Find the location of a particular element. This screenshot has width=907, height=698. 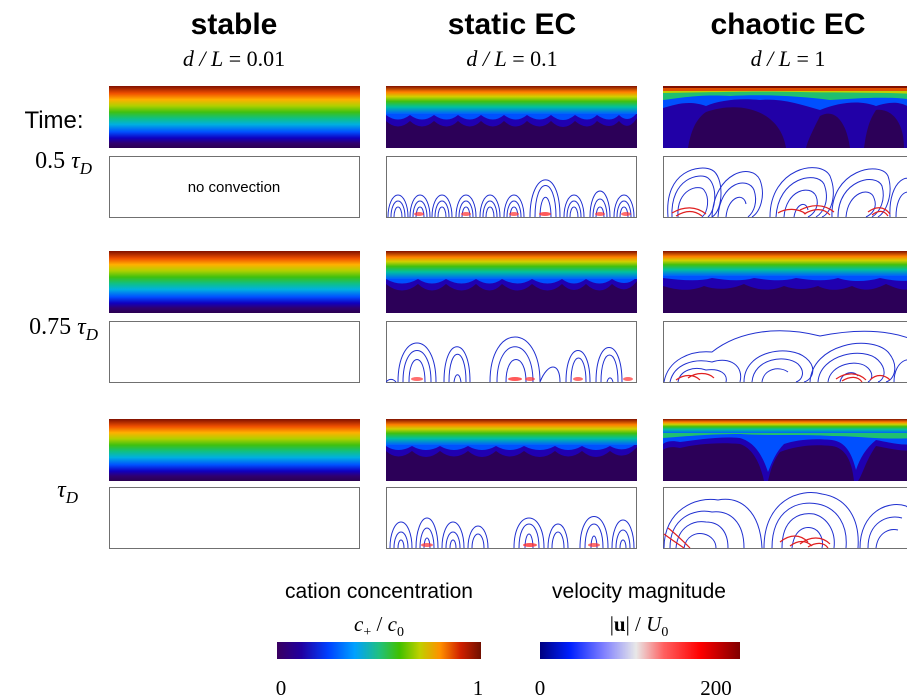

legend-formula: |u| / U0 is located at coordinates (639, 626).